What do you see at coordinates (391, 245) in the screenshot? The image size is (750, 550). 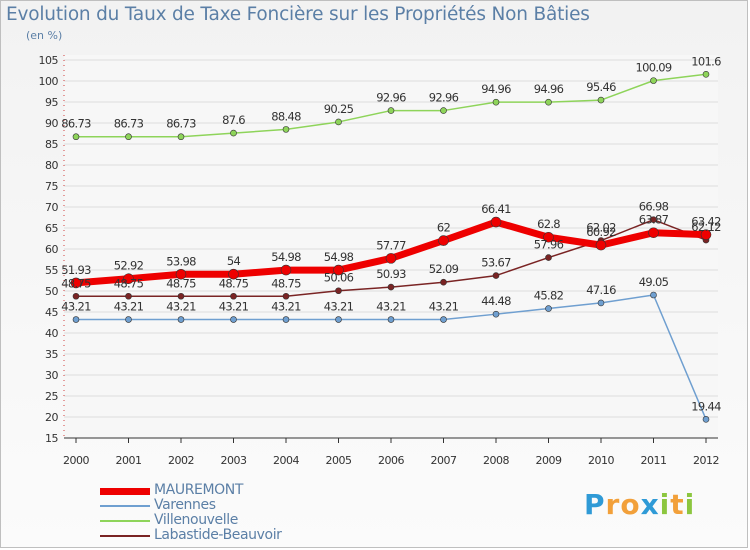 I see `data-label: 57.77` at bounding box center [391, 245].